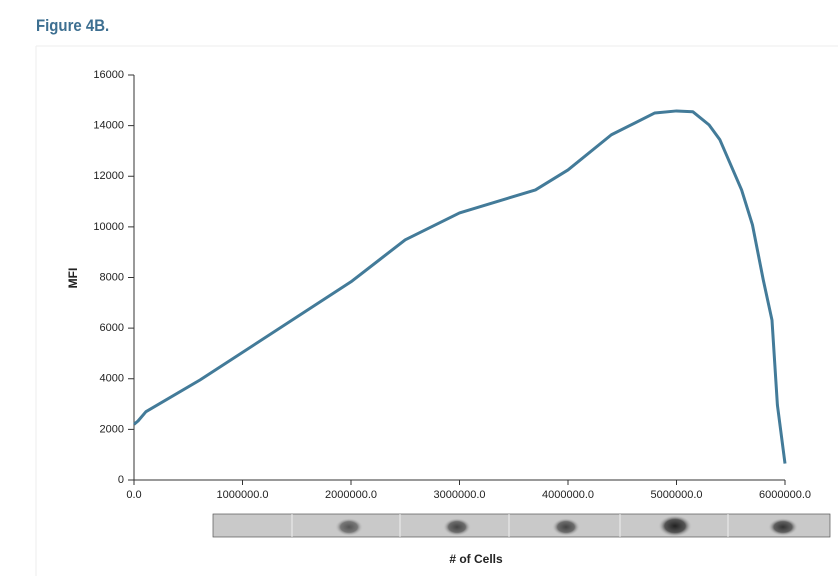 This screenshot has width=838, height=576. What do you see at coordinates (108, 227) in the screenshot?
I see `y-tick-label: 10000` at bounding box center [108, 227].